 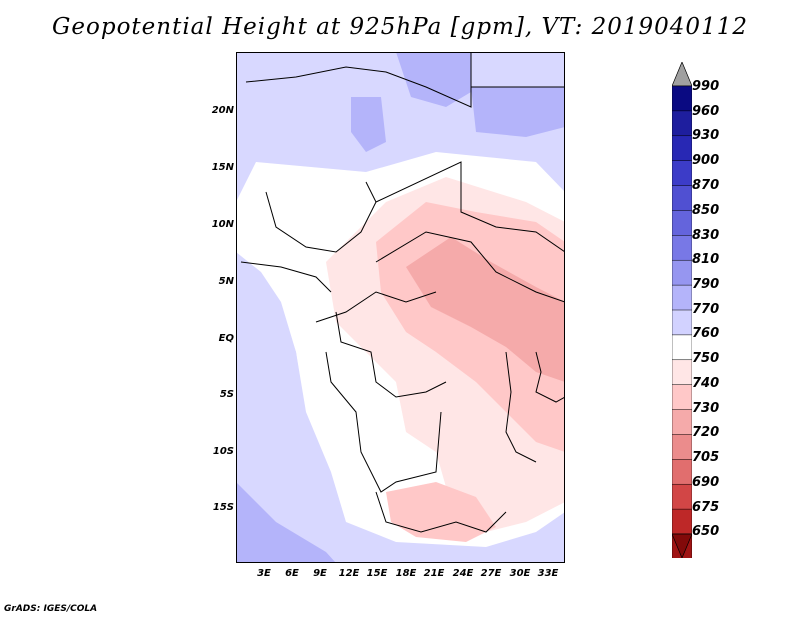 What do you see at coordinates (222, 224) in the screenshot?
I see `lat-label: 10N` at bounding box center [222, 224].